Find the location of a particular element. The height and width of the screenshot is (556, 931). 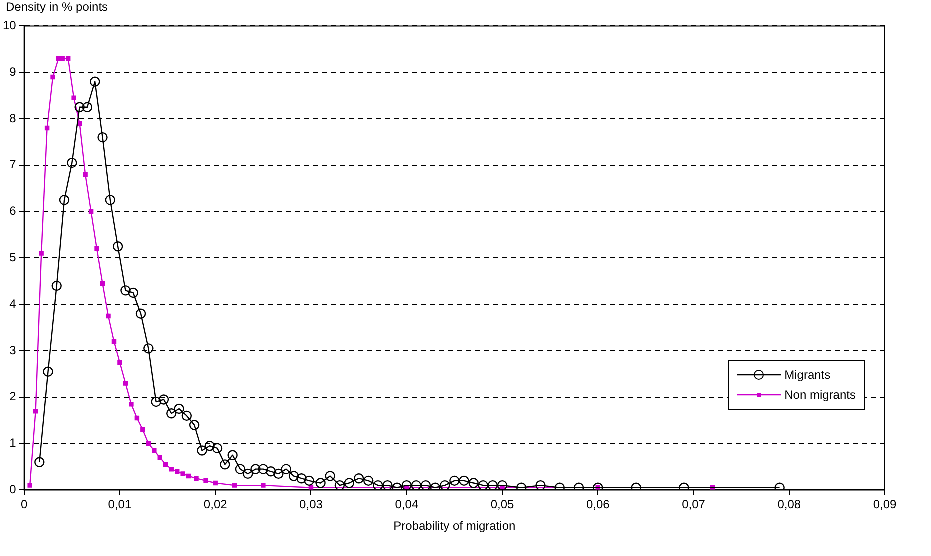

x-tick-label: 0,03 is located at coordinates (312, 505).